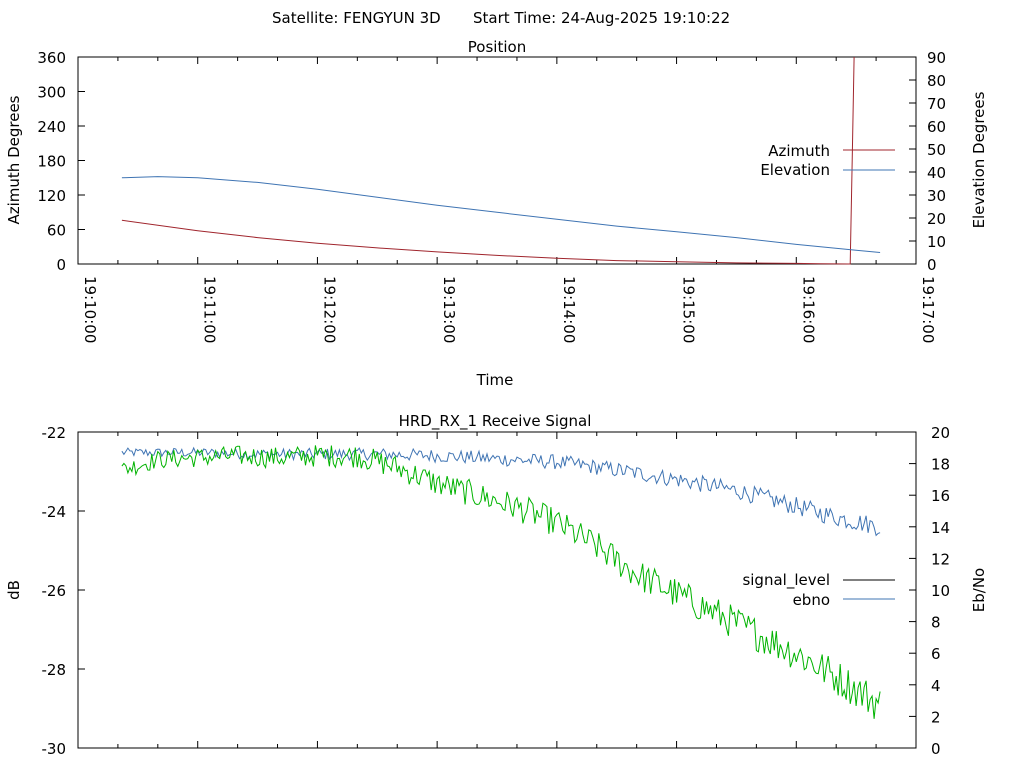 Image resolution: width=1024 pixels, height=768 pixels. I want to click on position-x-tick-label: 19:10:00, so click(90, 309).